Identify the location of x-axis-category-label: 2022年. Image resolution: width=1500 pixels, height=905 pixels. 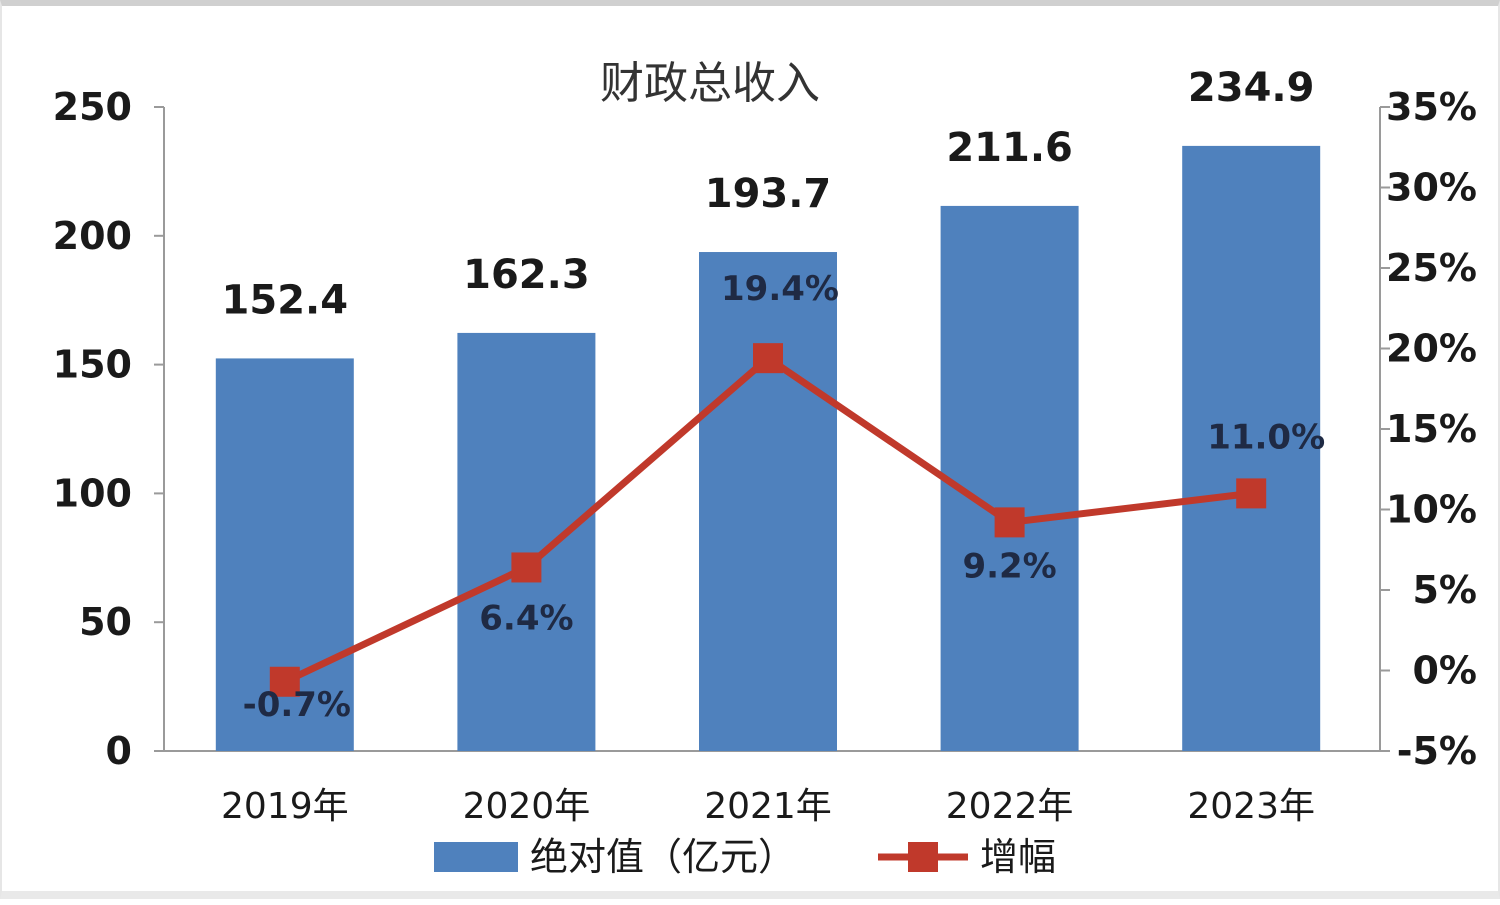
(1010, 806).